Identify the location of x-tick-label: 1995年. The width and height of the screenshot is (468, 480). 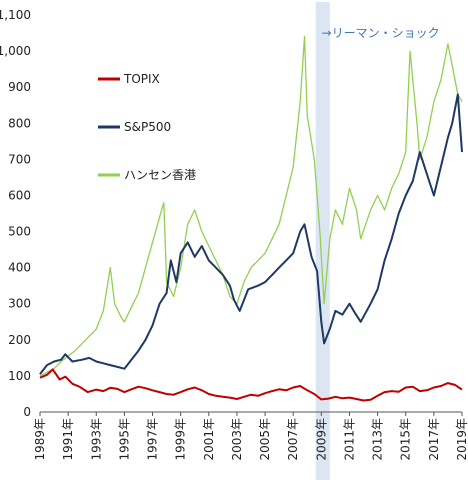
(124, 439).